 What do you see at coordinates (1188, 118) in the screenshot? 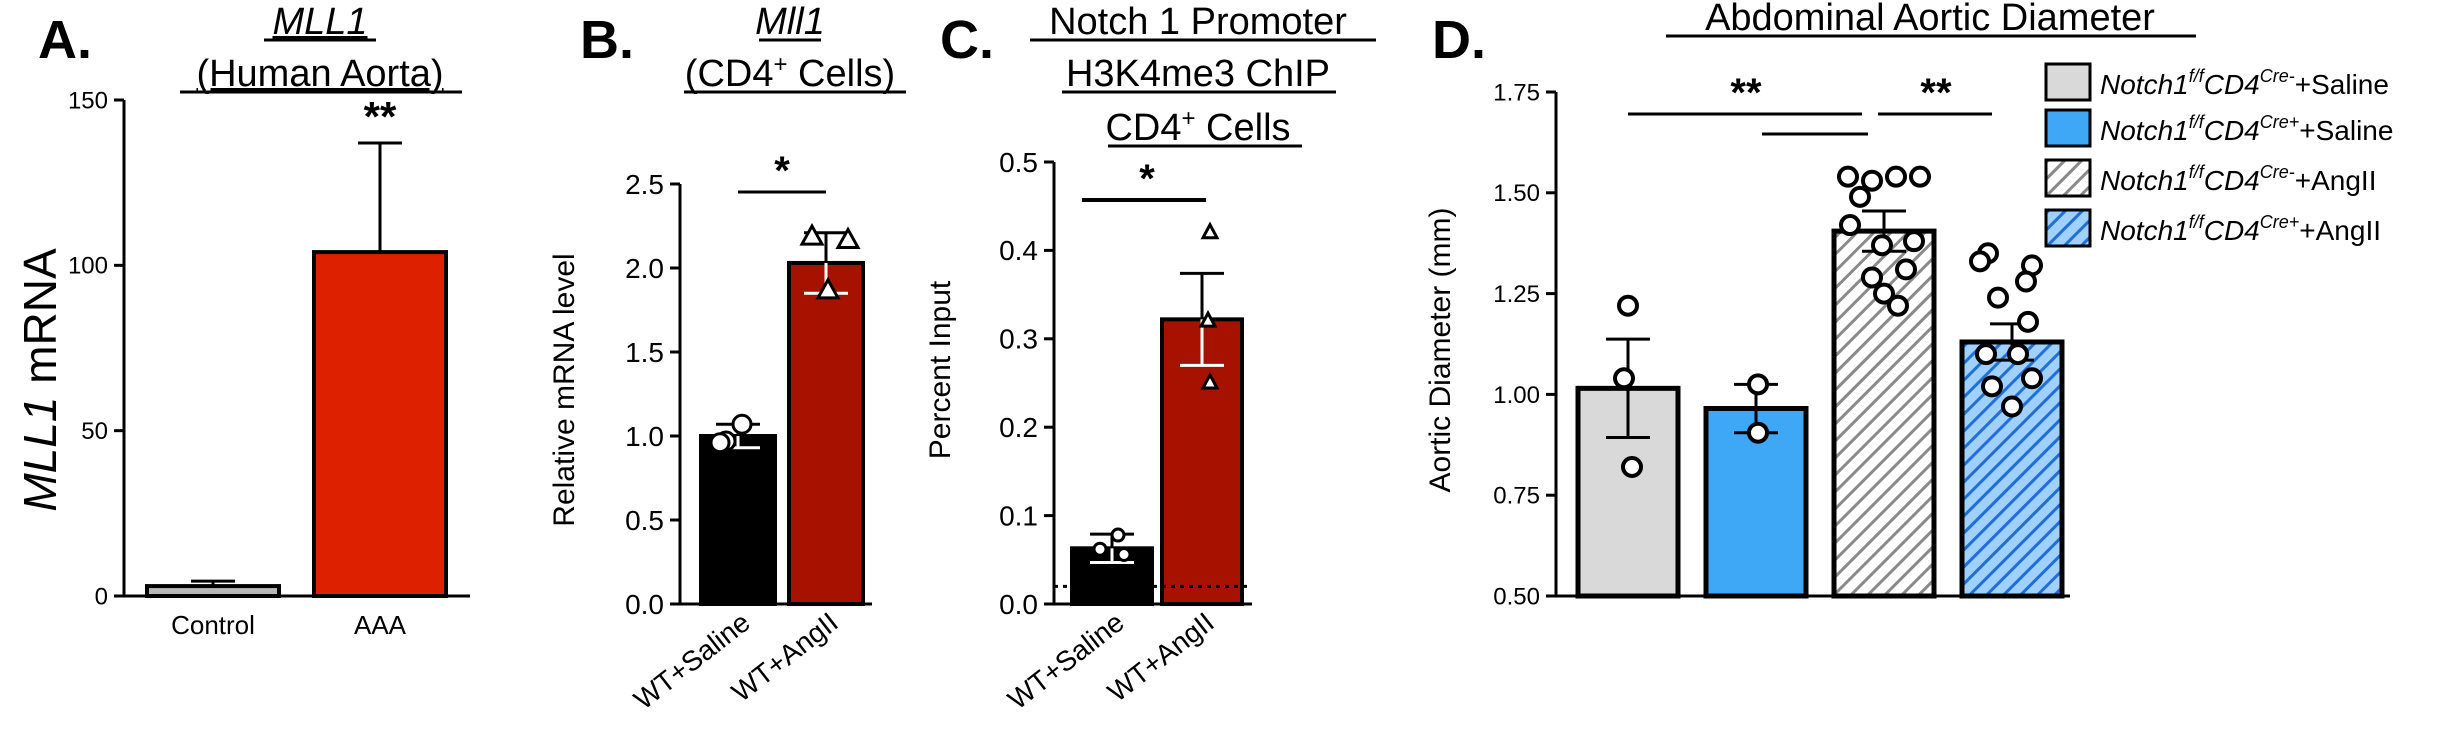
I see `panel-c-title-sup: +` at bounding box center [1188, 118].